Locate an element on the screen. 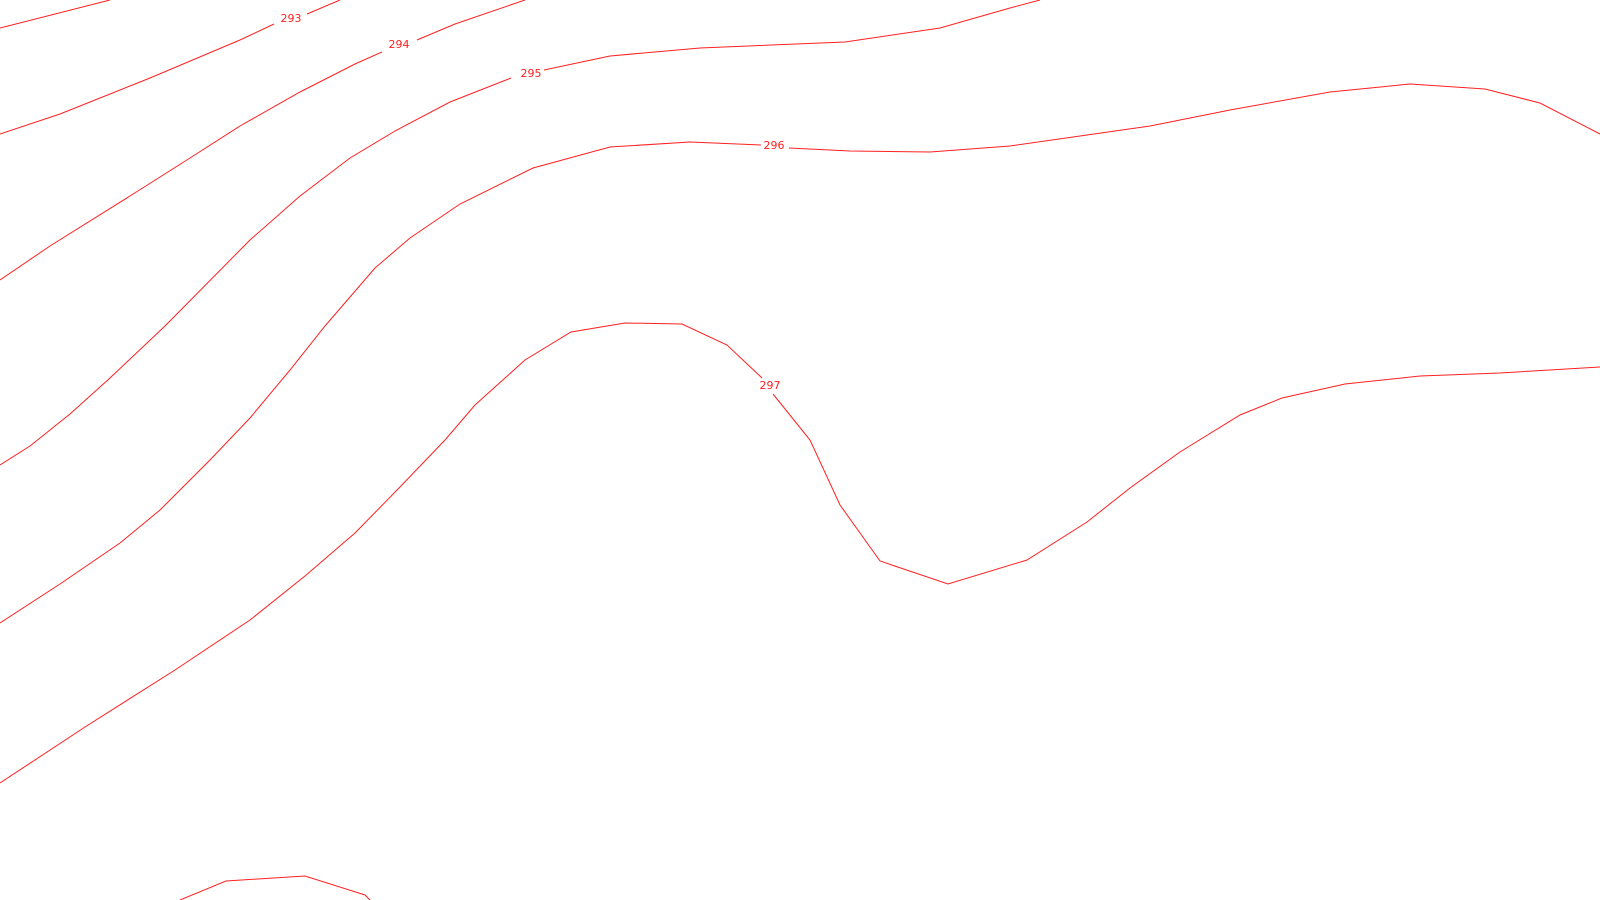 This screenshot has width=1600, height=900. contour-line-293-segment is located at coordinates (170, 67).